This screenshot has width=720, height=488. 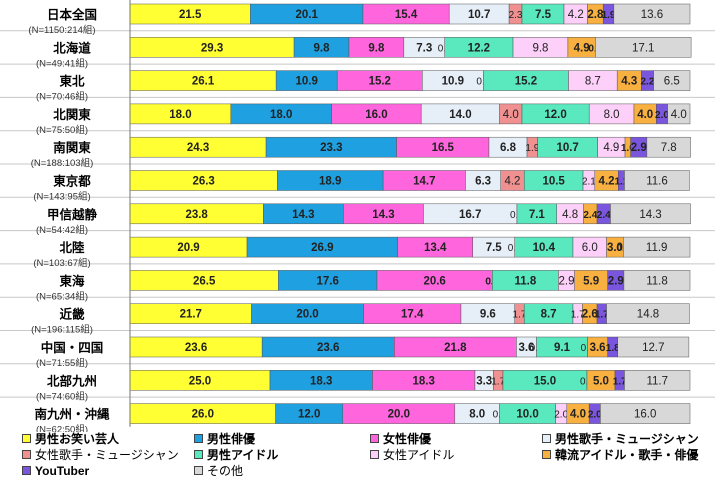 What do you see at coordinates (327, 281) in the screenshot?
I see `data-label: 17.6` at bounding box center [327, 281].